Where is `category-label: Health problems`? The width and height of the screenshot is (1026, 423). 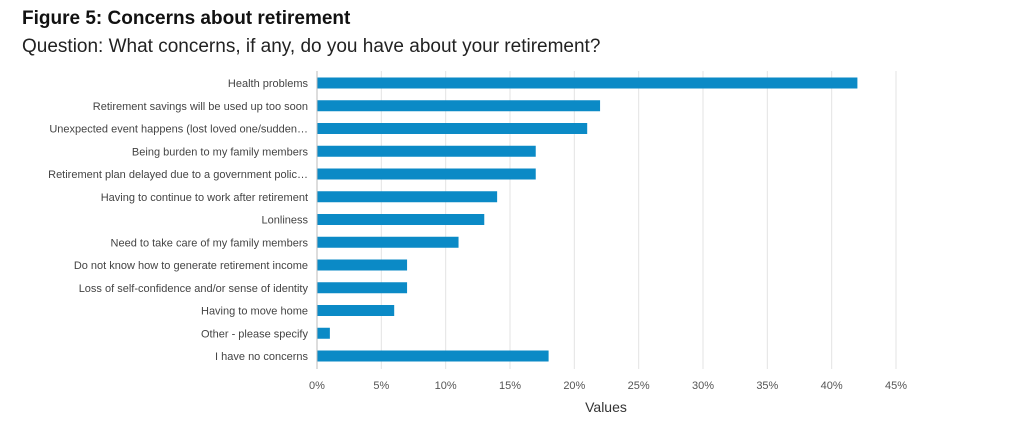
category-label: Health problems is located at coordinates (268, 84).